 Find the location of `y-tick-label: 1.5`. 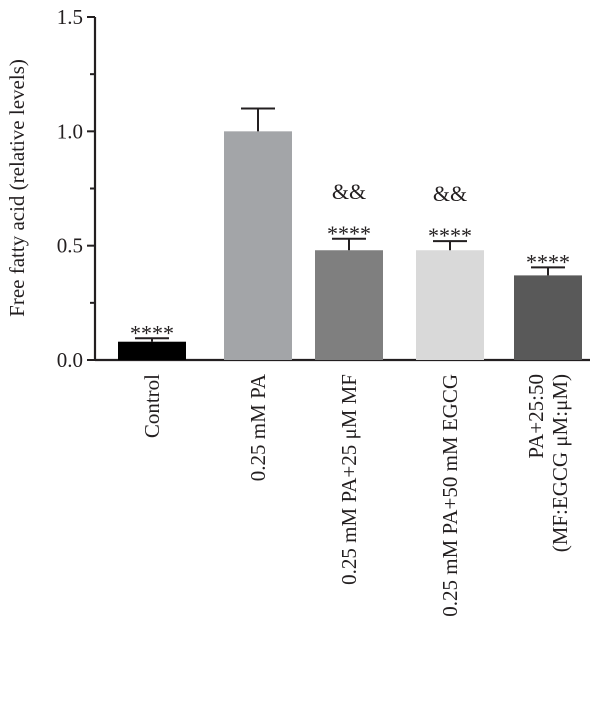

y-tick-label: 1.5 is located at coordinates (70, 17).